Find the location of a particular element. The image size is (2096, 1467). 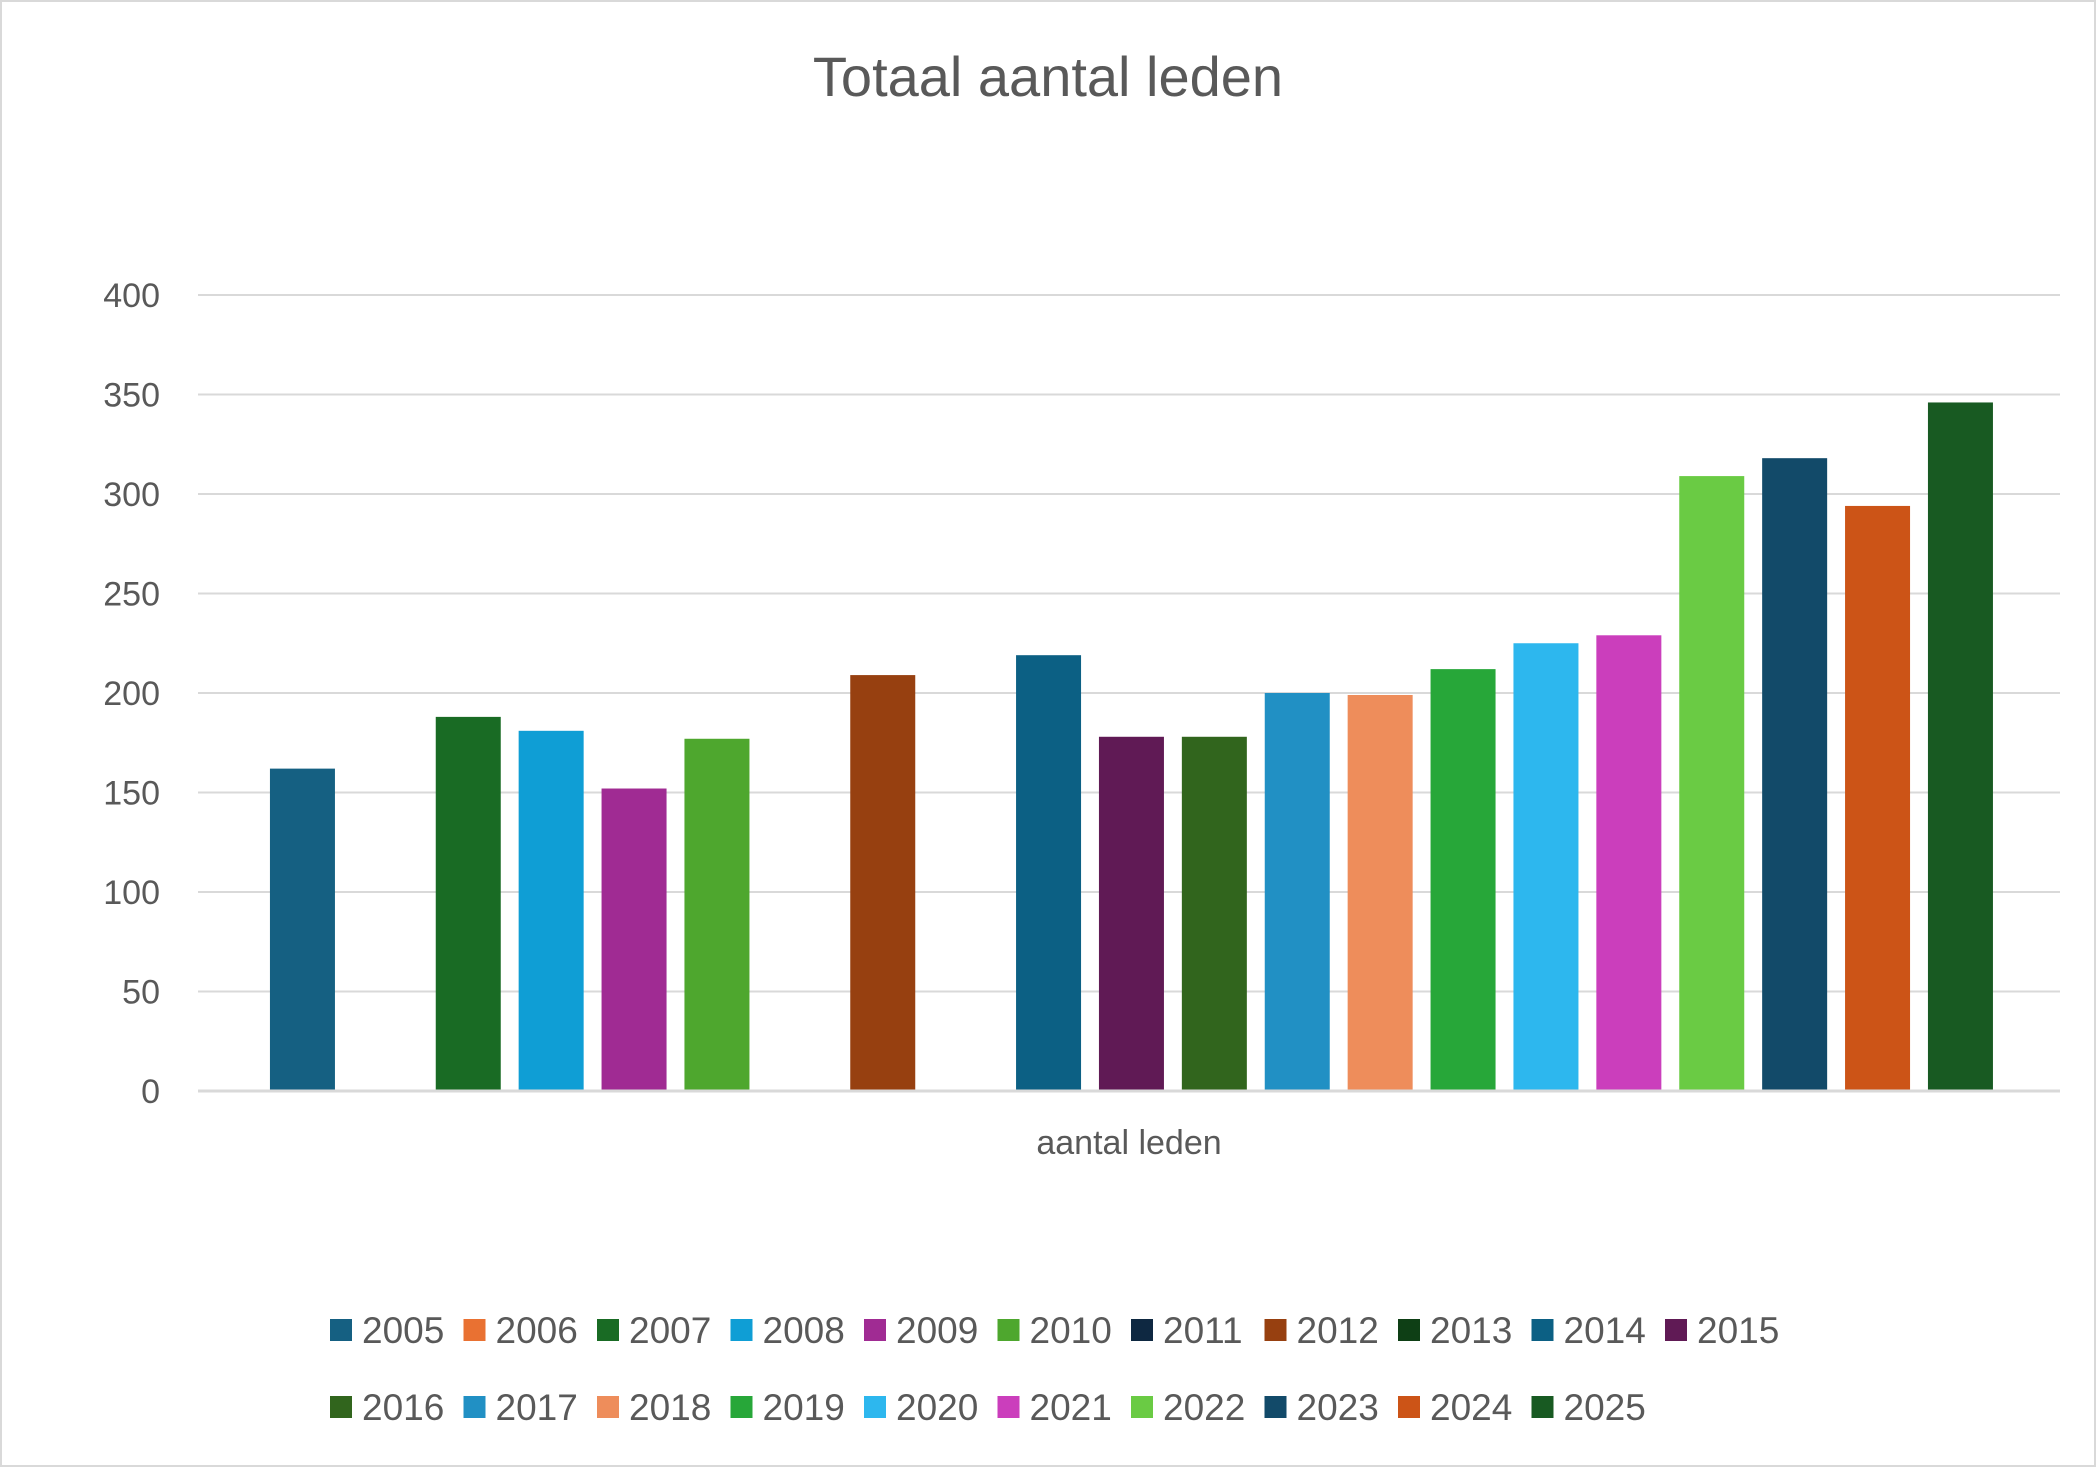

bar-2019 is located at coordinates (1463, 880).